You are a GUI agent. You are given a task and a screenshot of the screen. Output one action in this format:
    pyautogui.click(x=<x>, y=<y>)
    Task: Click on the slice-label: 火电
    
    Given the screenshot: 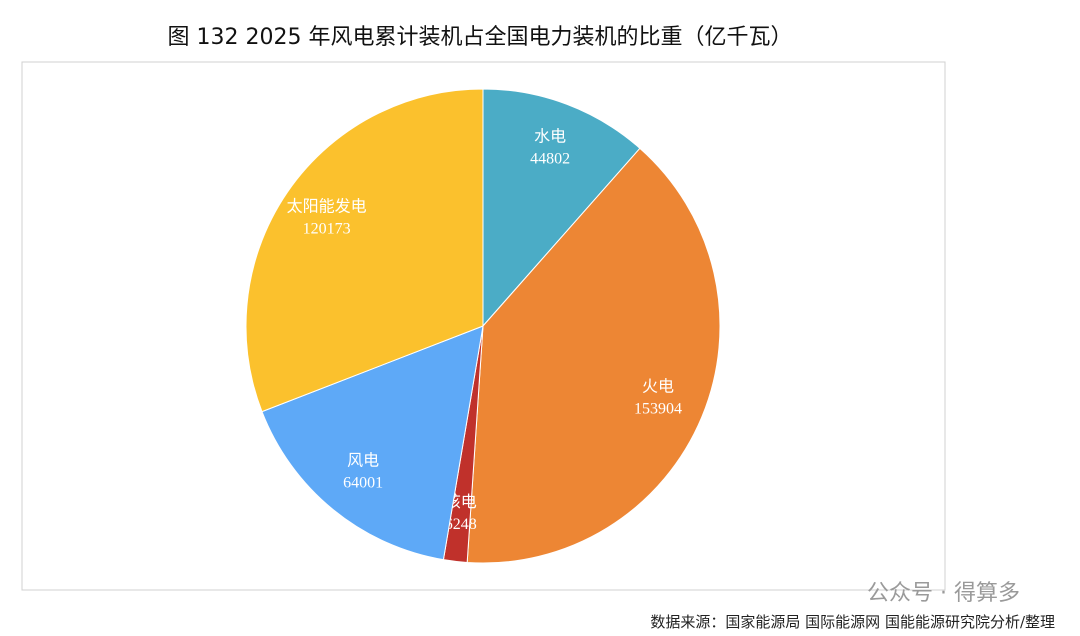 What is the action you would take?
    pyautogui.click(x=658, y=387)
    